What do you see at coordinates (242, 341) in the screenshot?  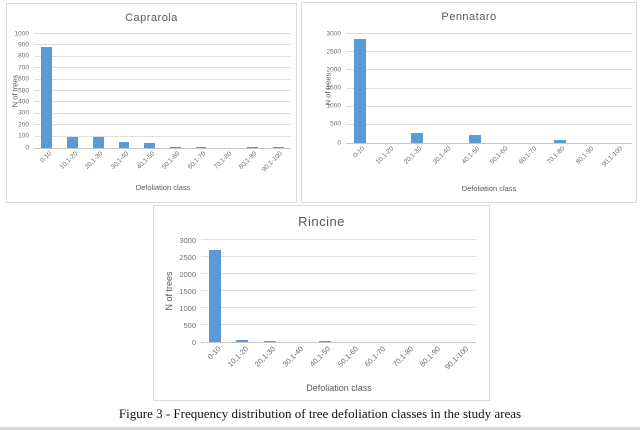 I see `bar-rincine-10,1-20` at bounding box center [242, 341].